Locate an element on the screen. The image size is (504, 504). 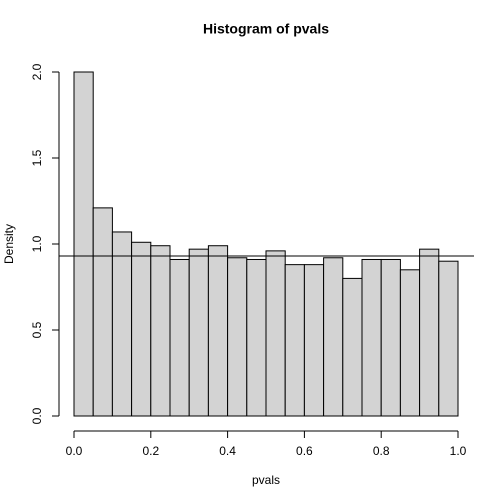
x-axis-label: pvals is located at coordinates (266, 480).